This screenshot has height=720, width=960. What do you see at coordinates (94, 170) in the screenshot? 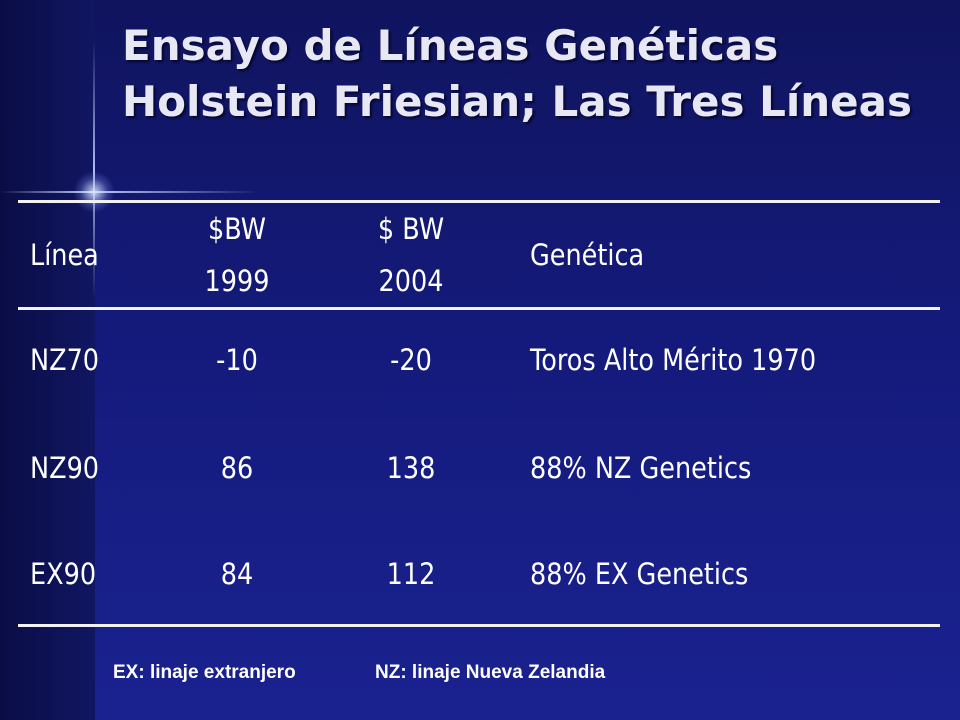
I see `light-flare-vertical` at bounding box center [94, 170].